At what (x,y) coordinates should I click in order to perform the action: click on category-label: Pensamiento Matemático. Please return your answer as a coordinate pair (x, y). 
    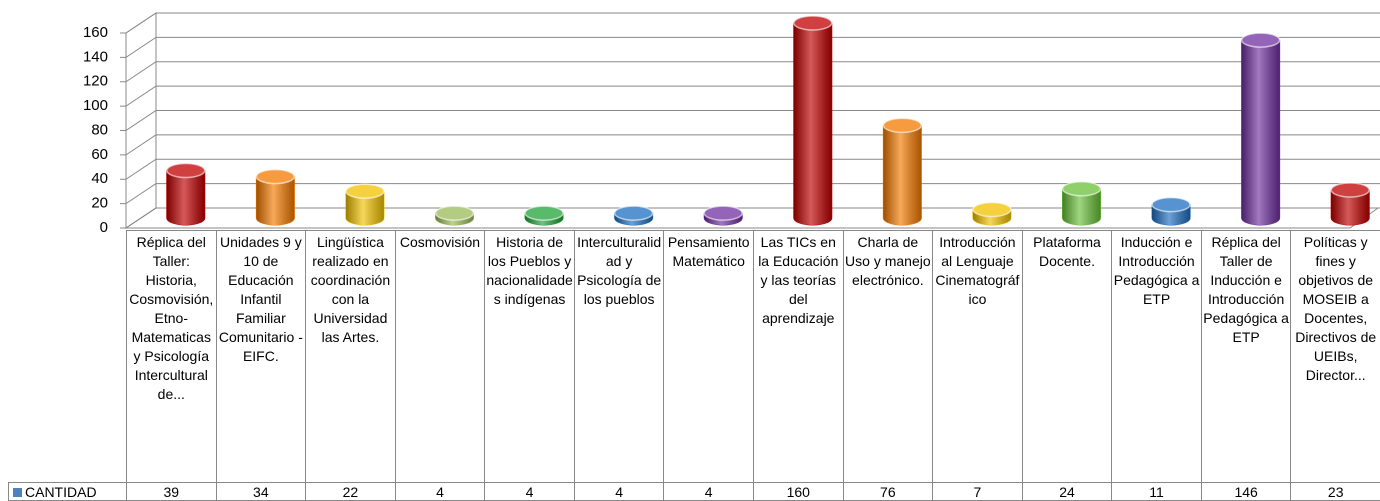
    Looking at the image, I should click on (708, 356).